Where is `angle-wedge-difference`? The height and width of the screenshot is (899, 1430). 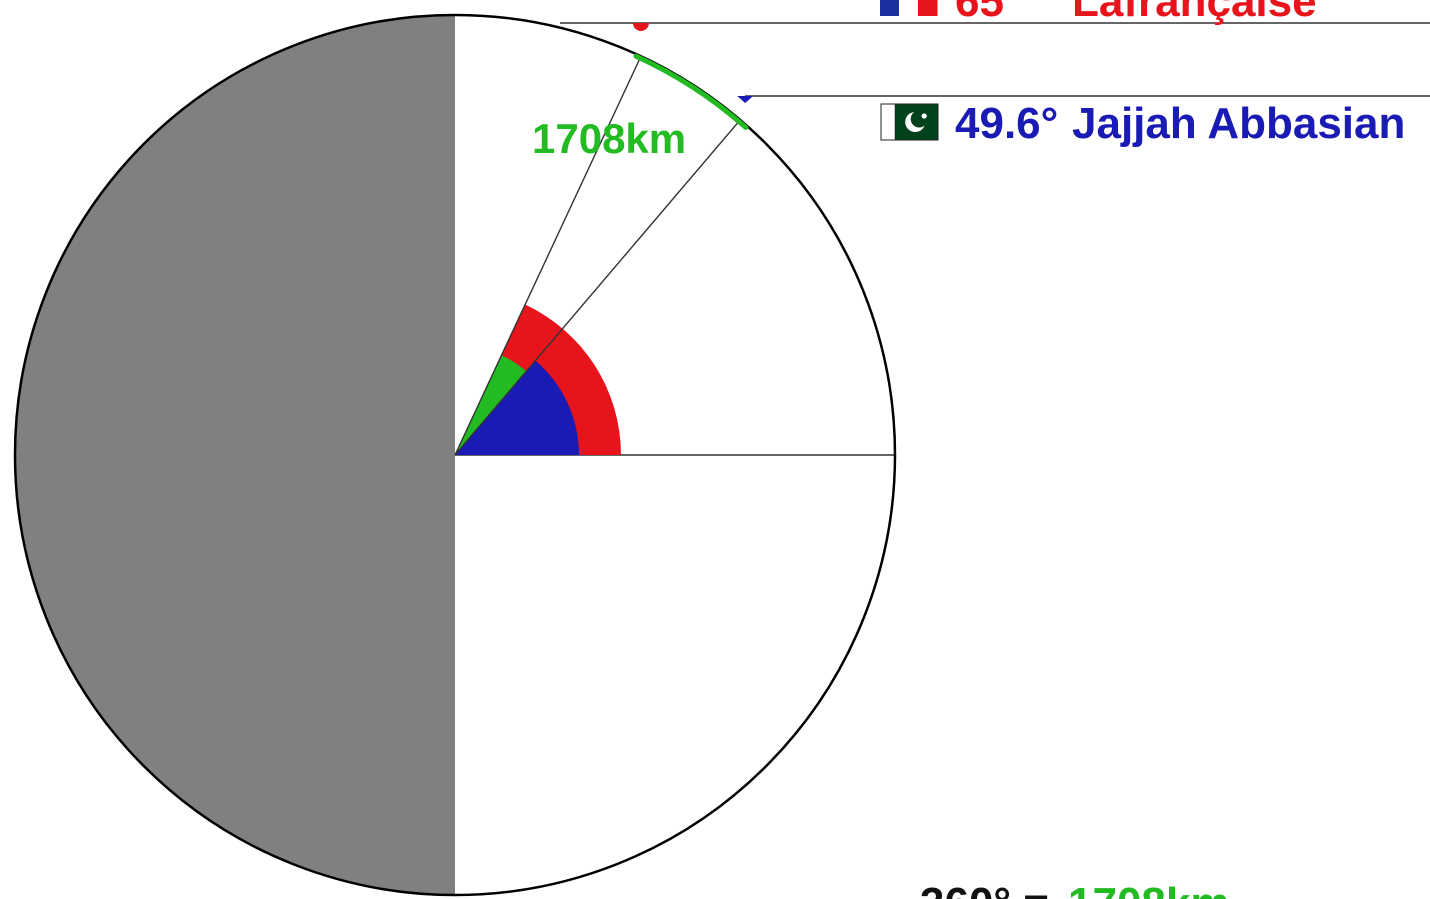 angle-wedge-difference is located at coordinates (491, 405).